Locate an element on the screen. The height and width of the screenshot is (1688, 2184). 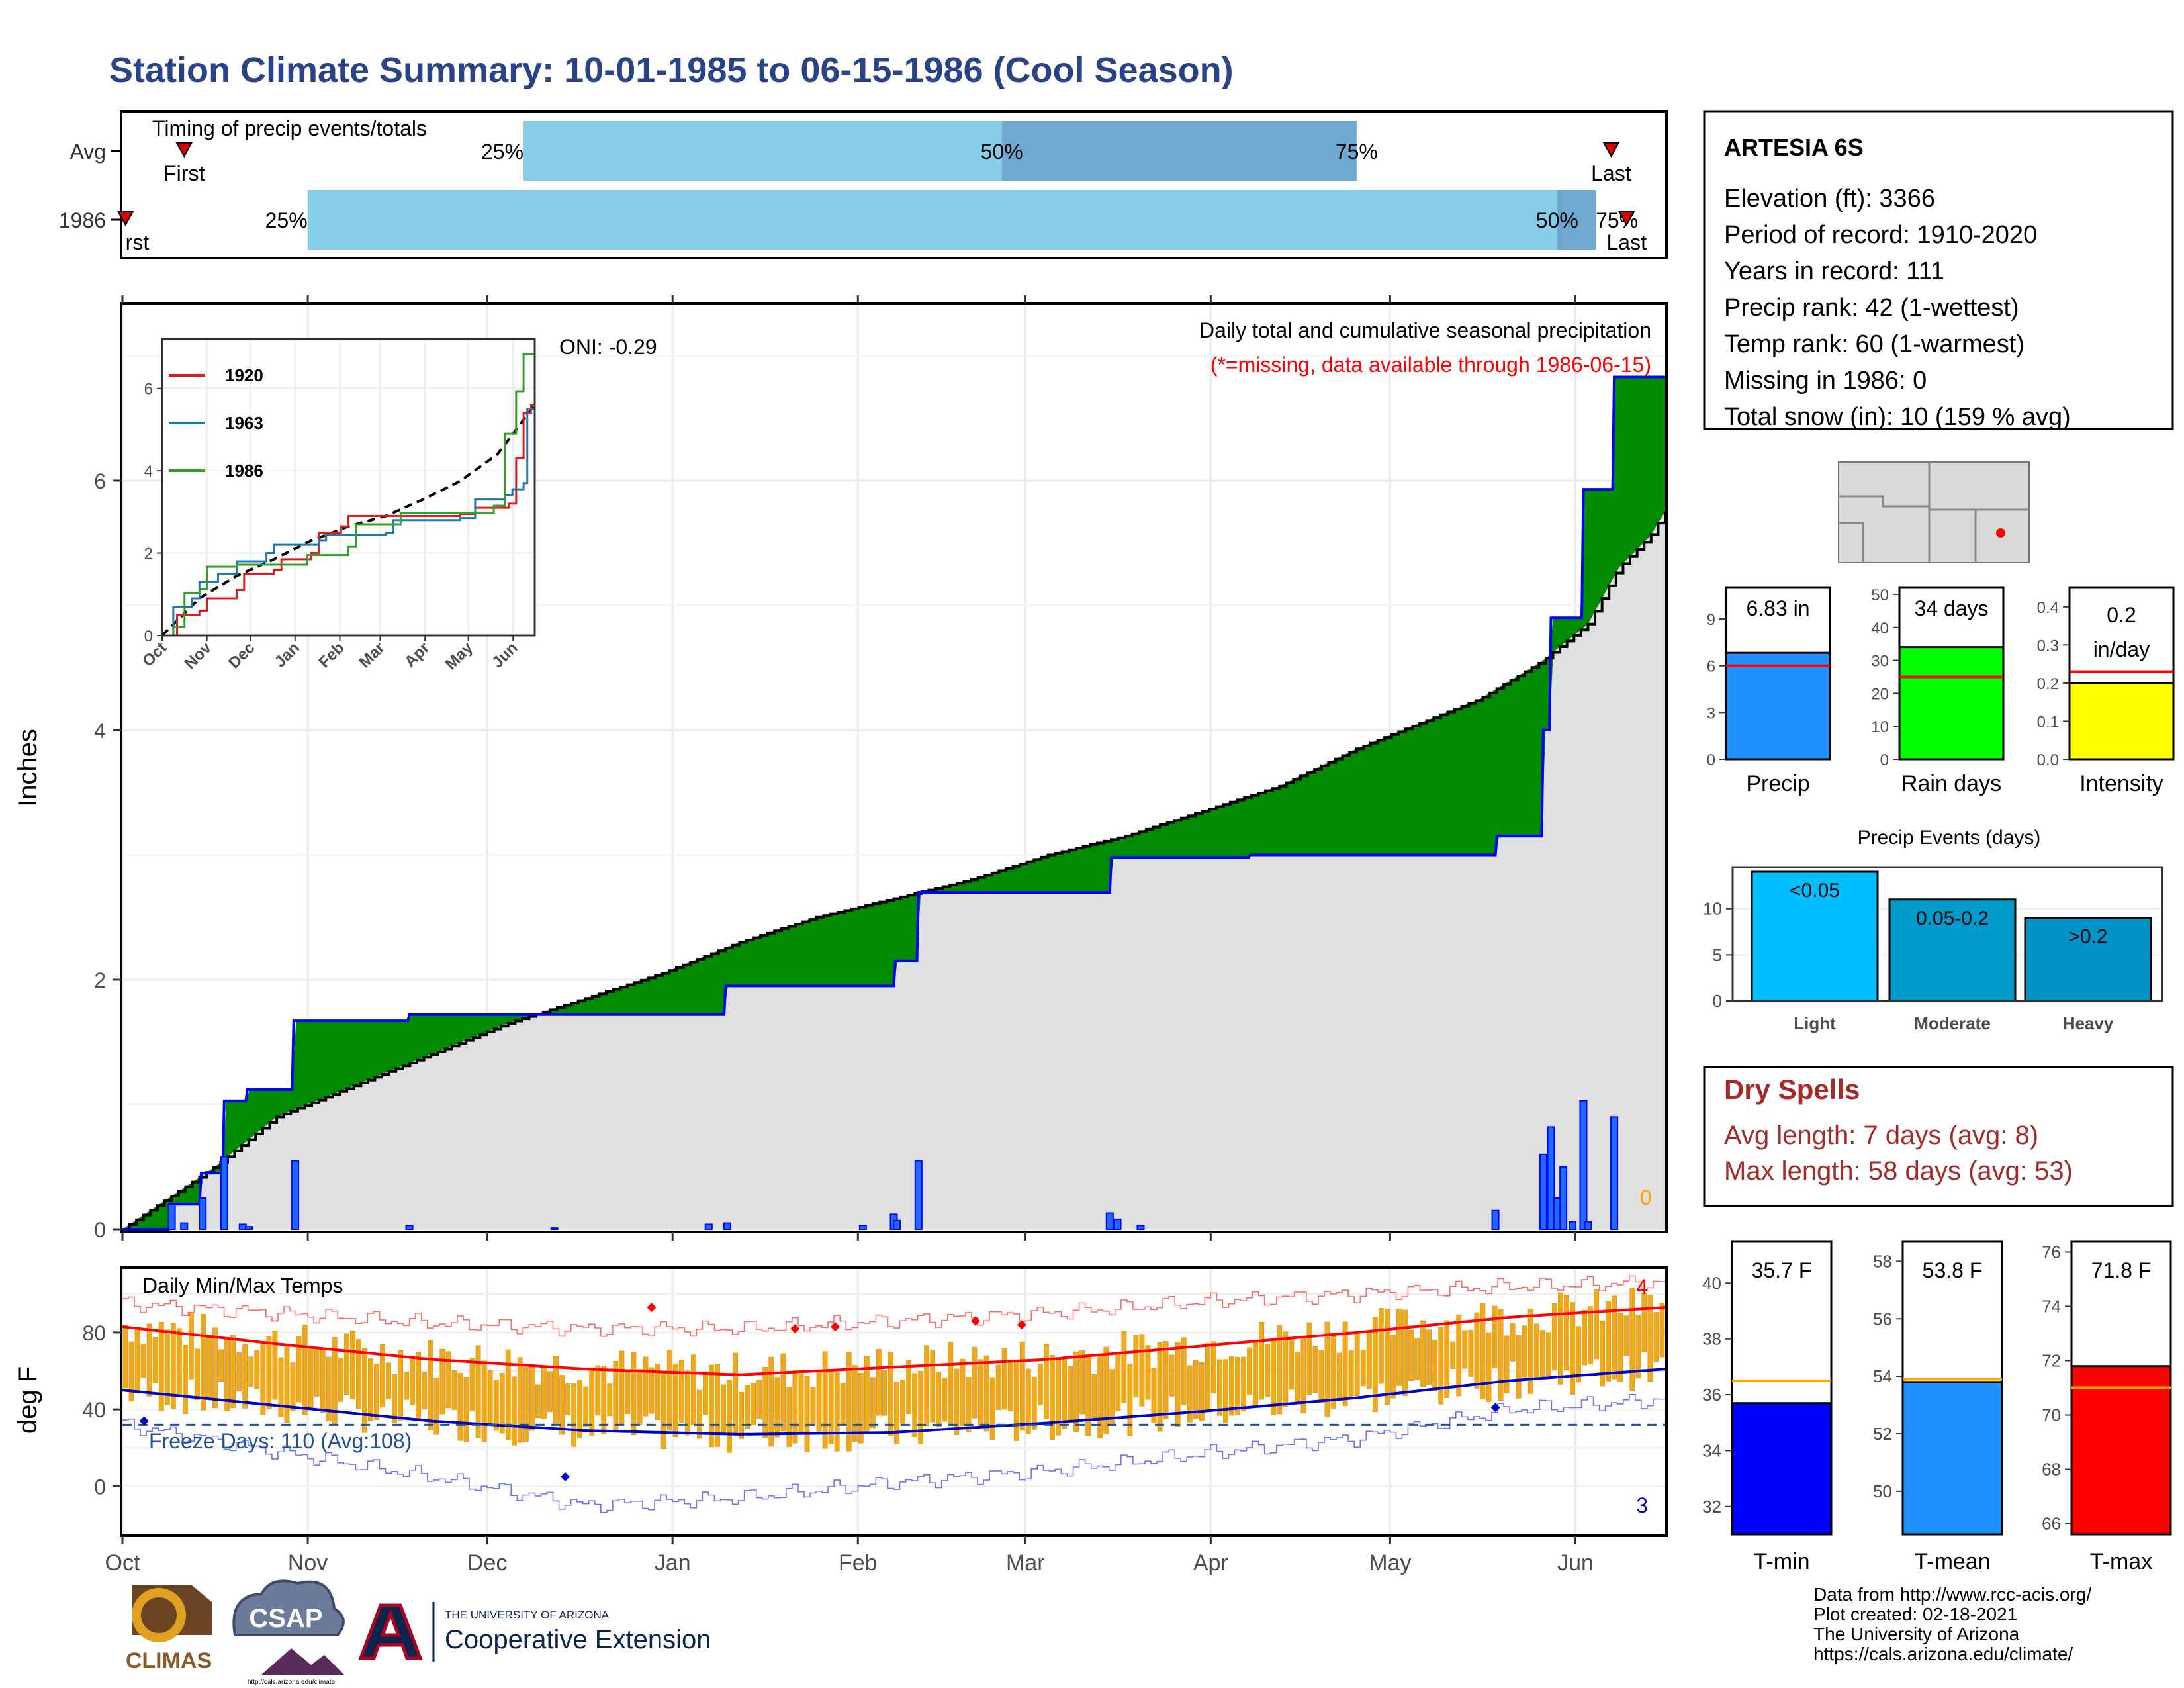
inset-ytick-label: 0 is located at coordinates (148, 636).